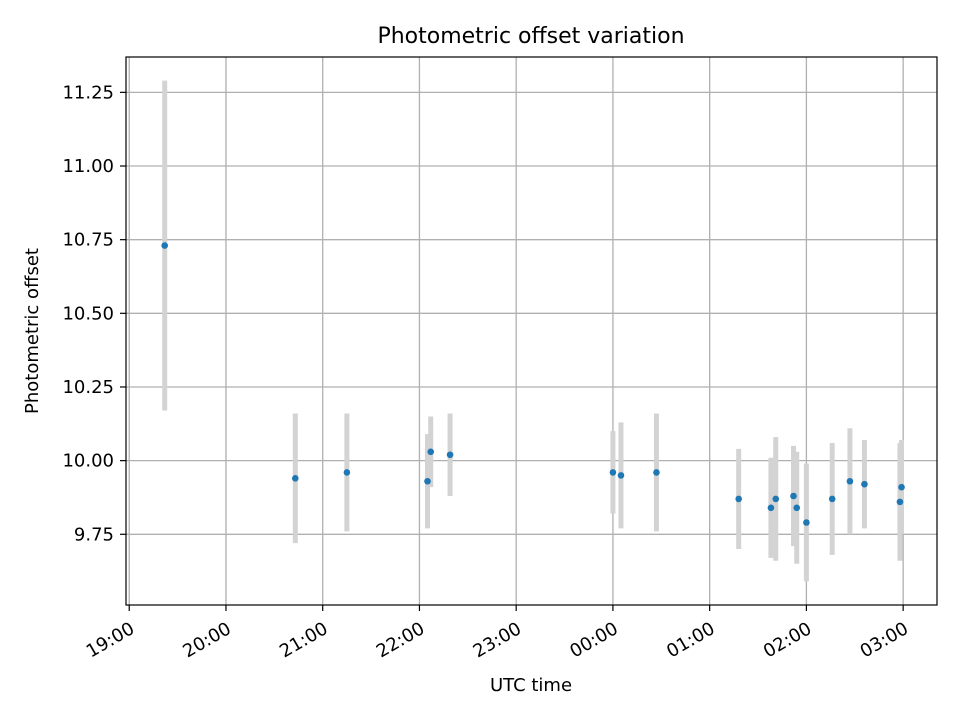 The width and height of the screenshot is (960, 720). What do you see at coordinates (530, 36) in the screenshot?
I see `chart-title: Photometric offset variation` at bounding box center [530, 36].